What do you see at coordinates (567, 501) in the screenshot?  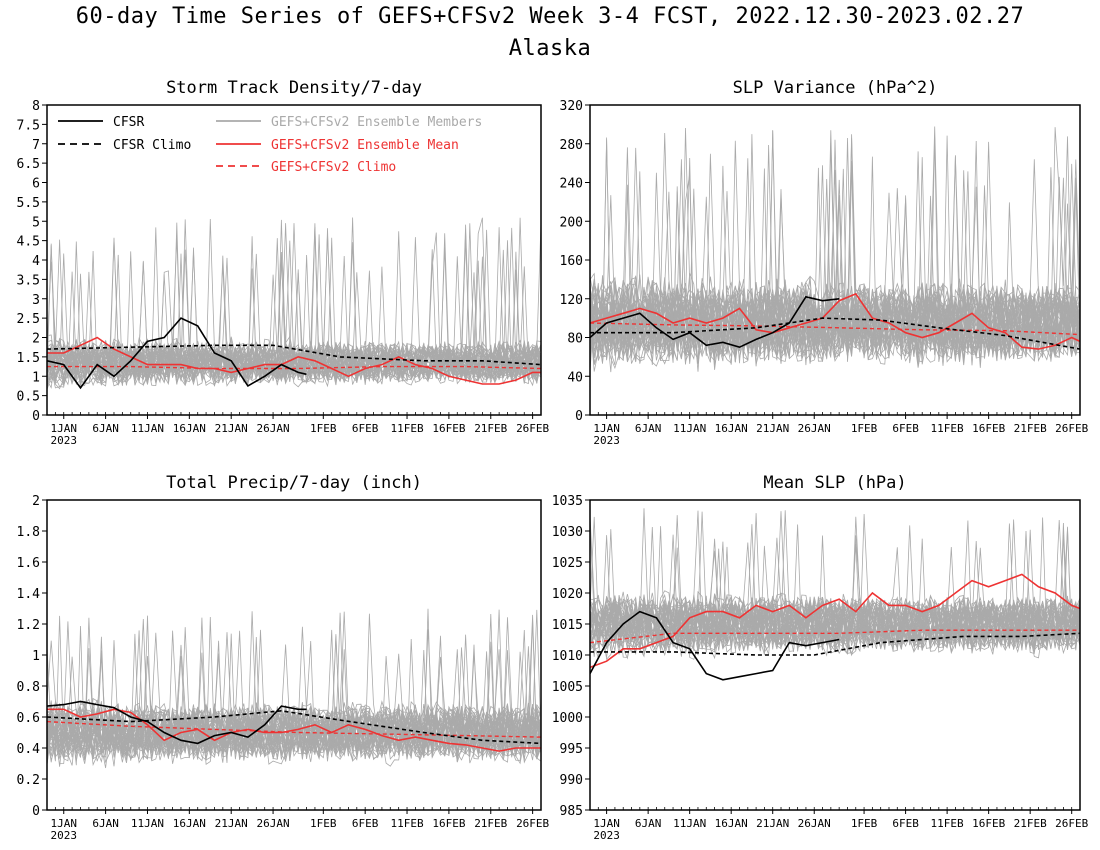 I see `y-tick-label: 1035` at bounding box center [567, 501].